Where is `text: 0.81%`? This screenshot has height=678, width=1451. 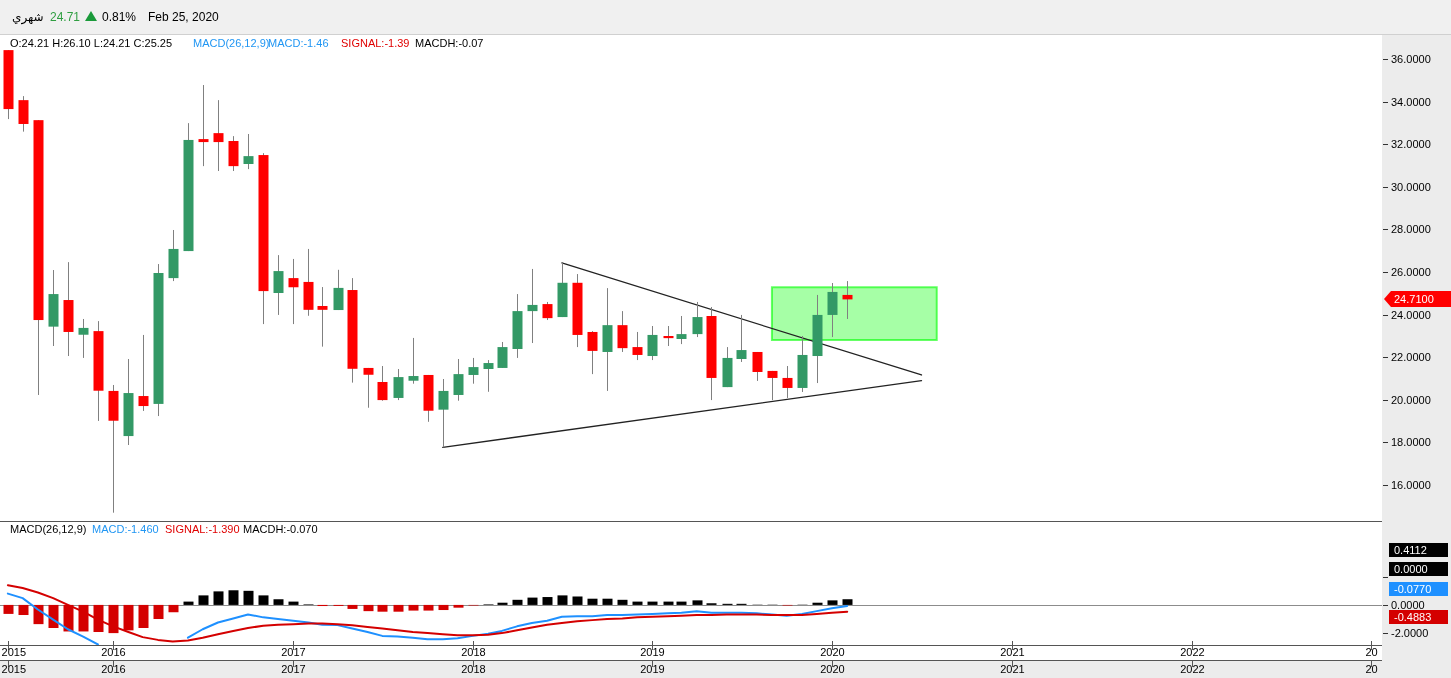
text: 0.81% is located at coordinates (119, 17).